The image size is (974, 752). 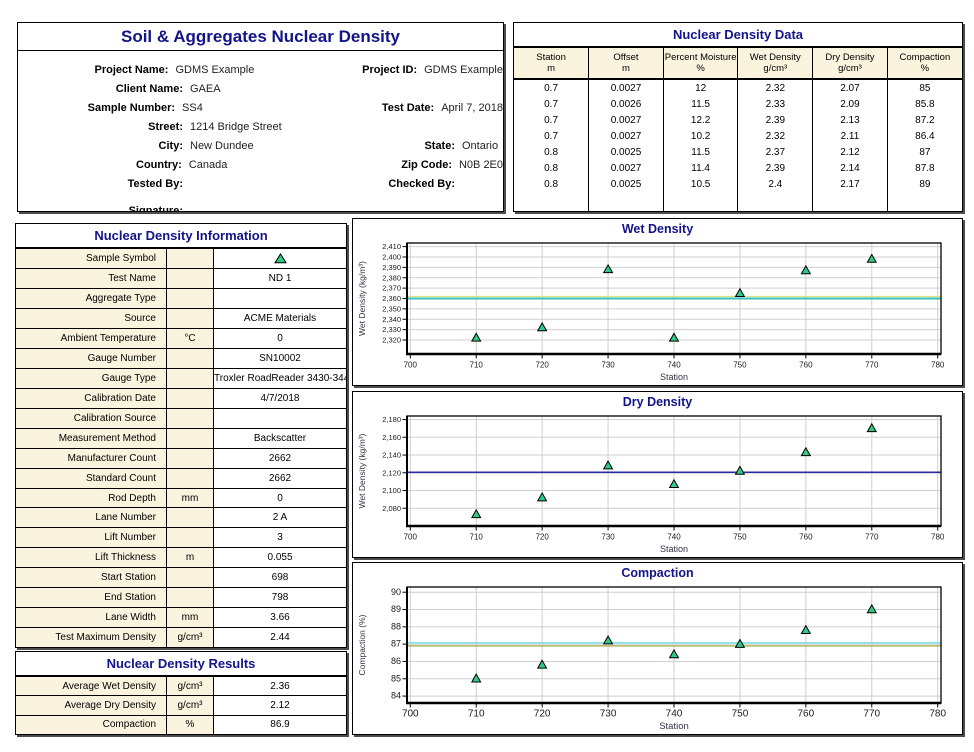 What do you see at coordinates (924, 64) in the screenshot?
I see `column-header: Compaction%` at bounding box center [924, 64].